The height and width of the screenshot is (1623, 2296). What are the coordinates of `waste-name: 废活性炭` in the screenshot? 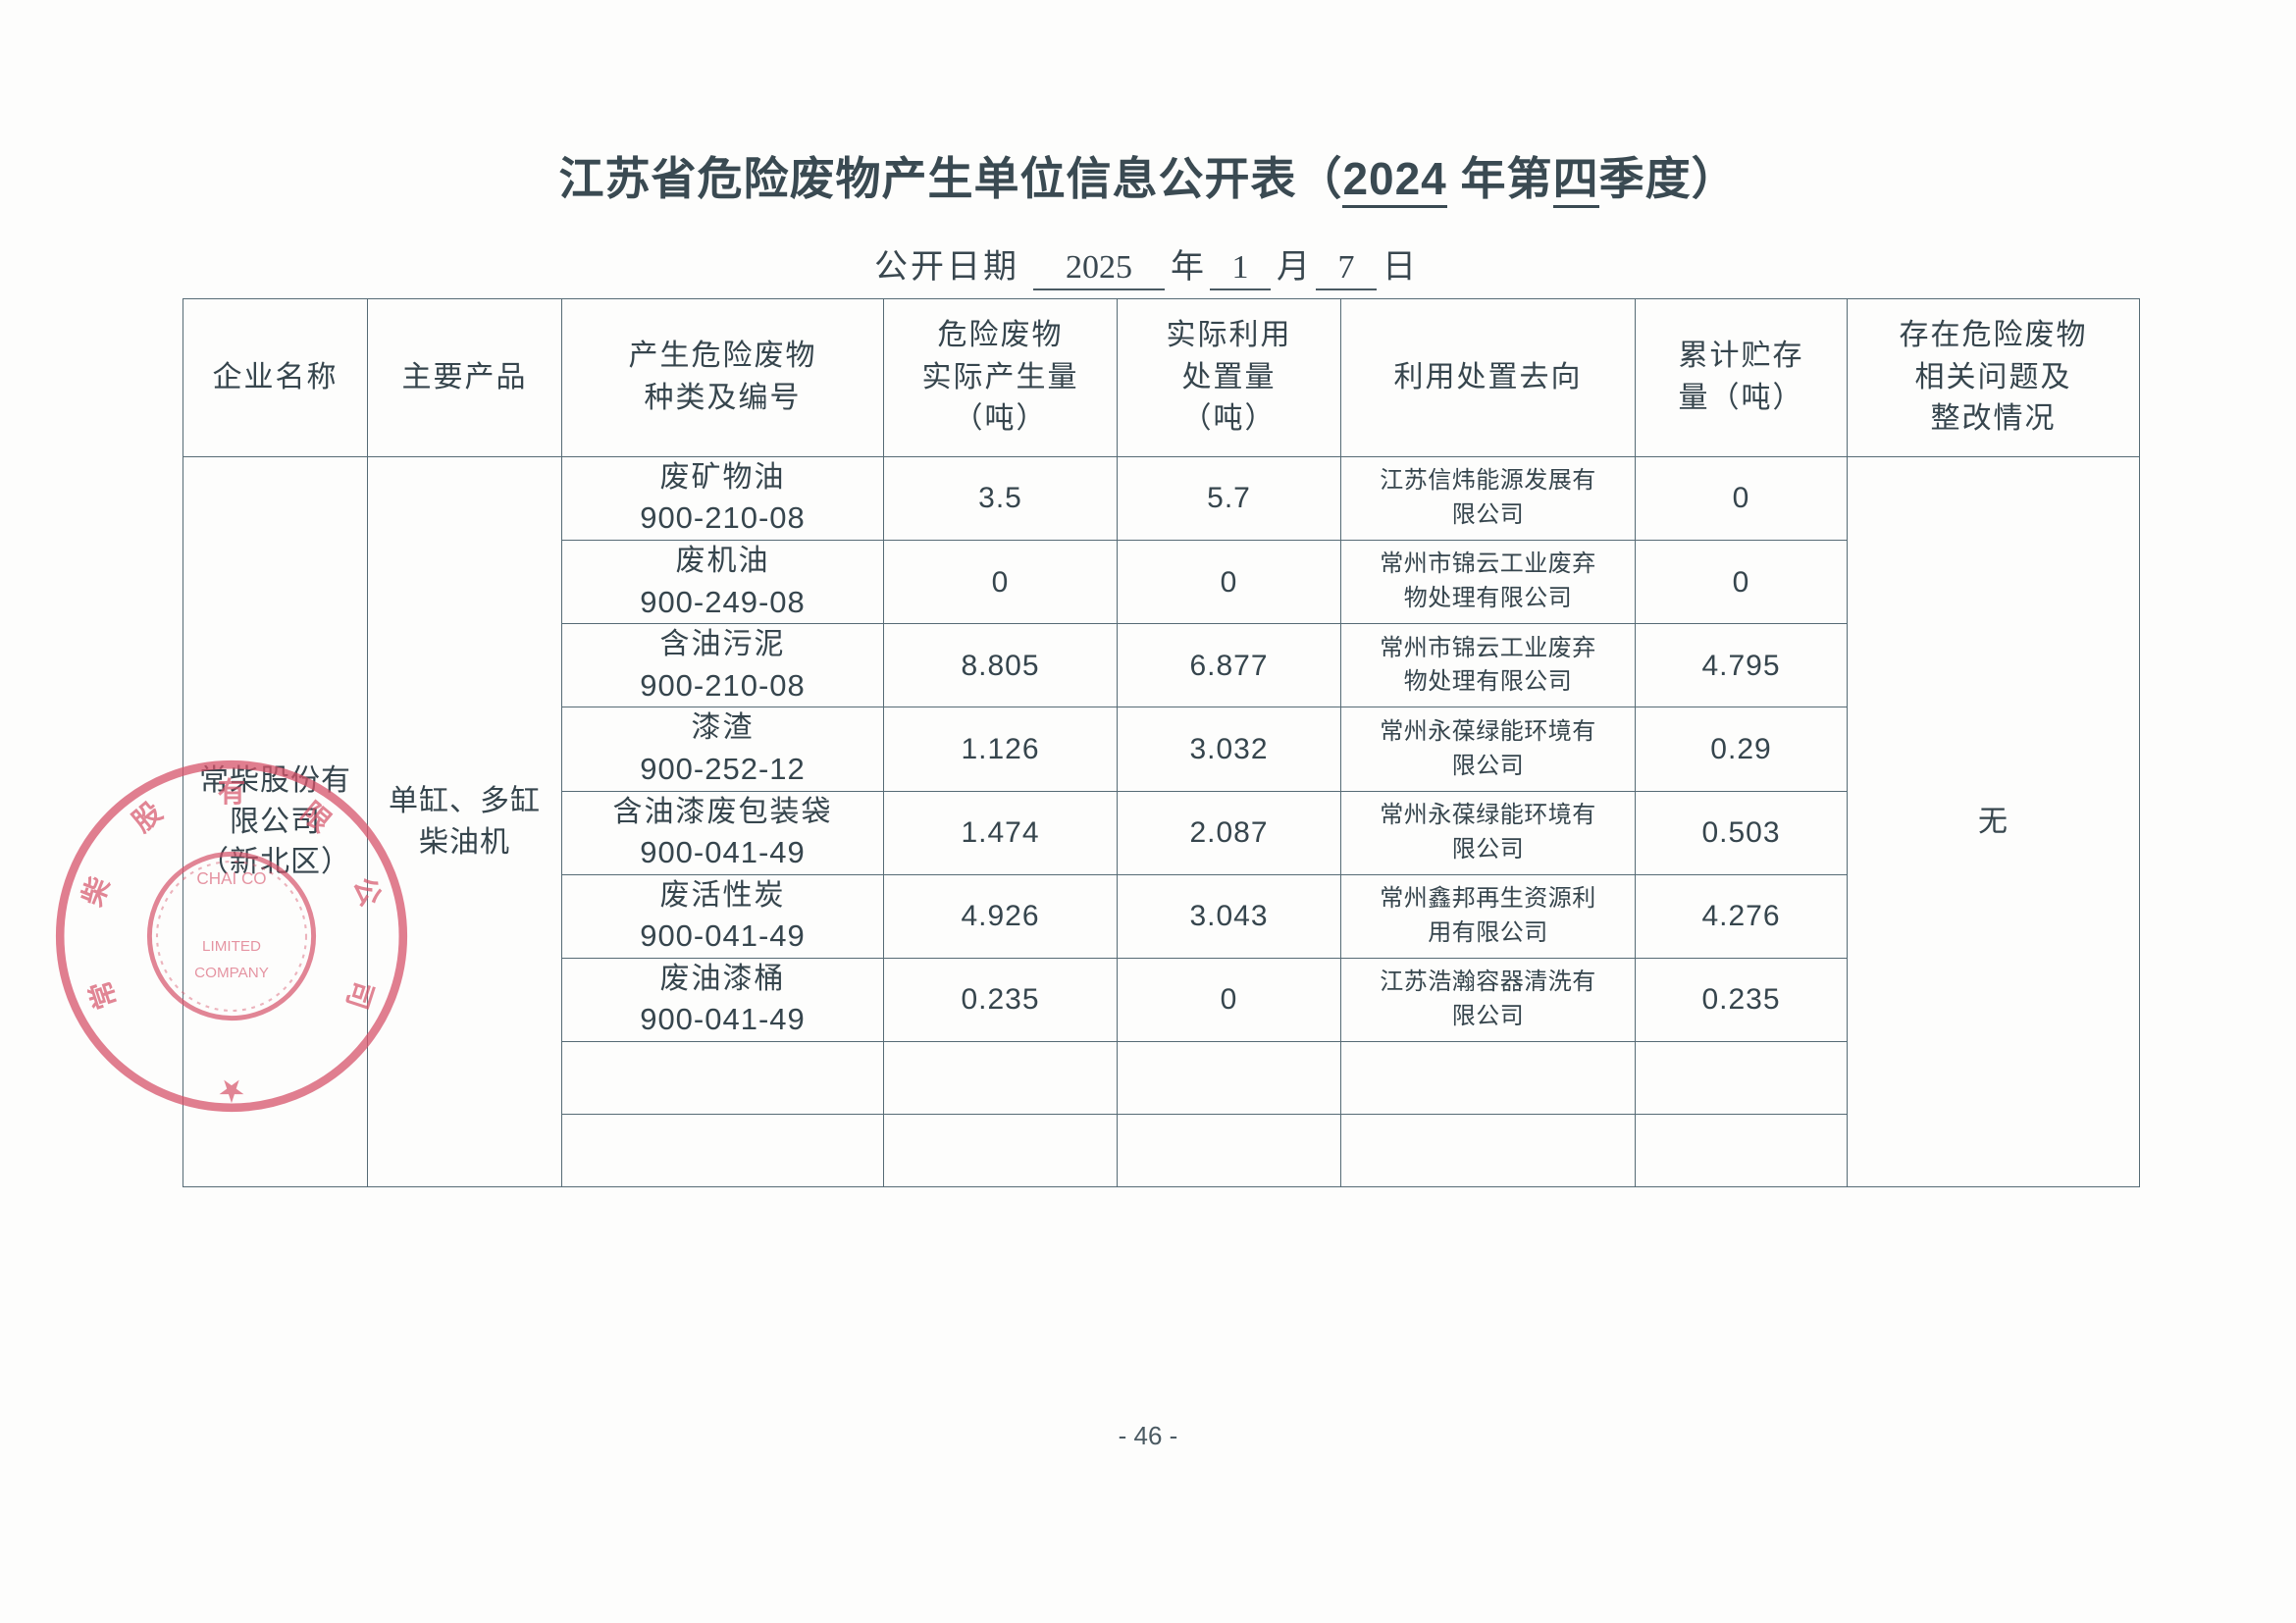 It's located at (722, 895).